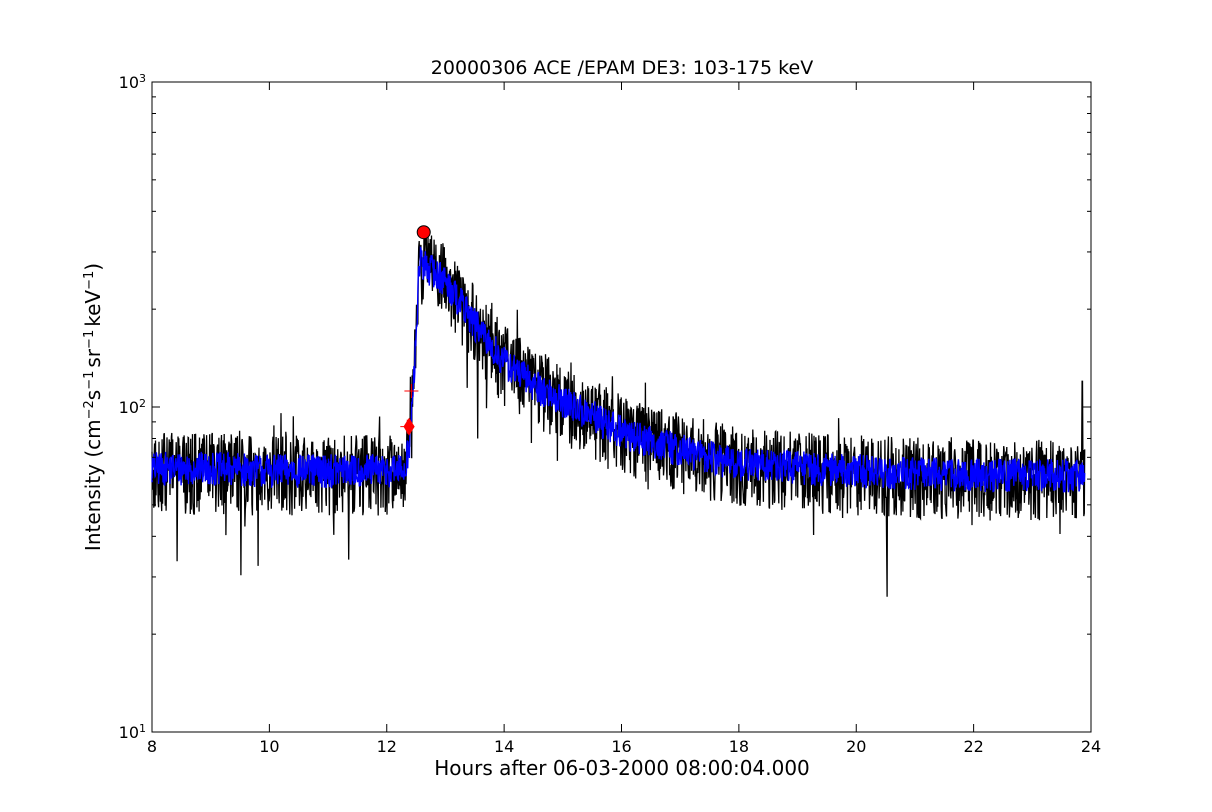  I want to click on y-label-mid3: keV, so click(93, 308).